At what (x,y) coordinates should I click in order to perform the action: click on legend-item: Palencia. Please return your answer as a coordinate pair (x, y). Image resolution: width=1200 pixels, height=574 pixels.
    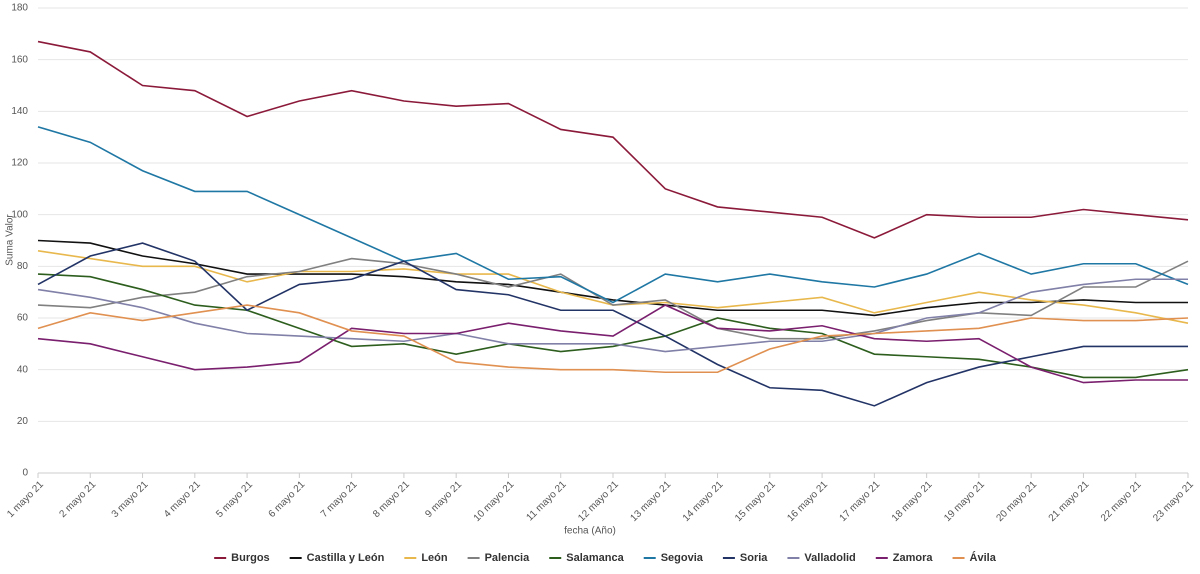
    Looking at the image, I should click on (499, 558).